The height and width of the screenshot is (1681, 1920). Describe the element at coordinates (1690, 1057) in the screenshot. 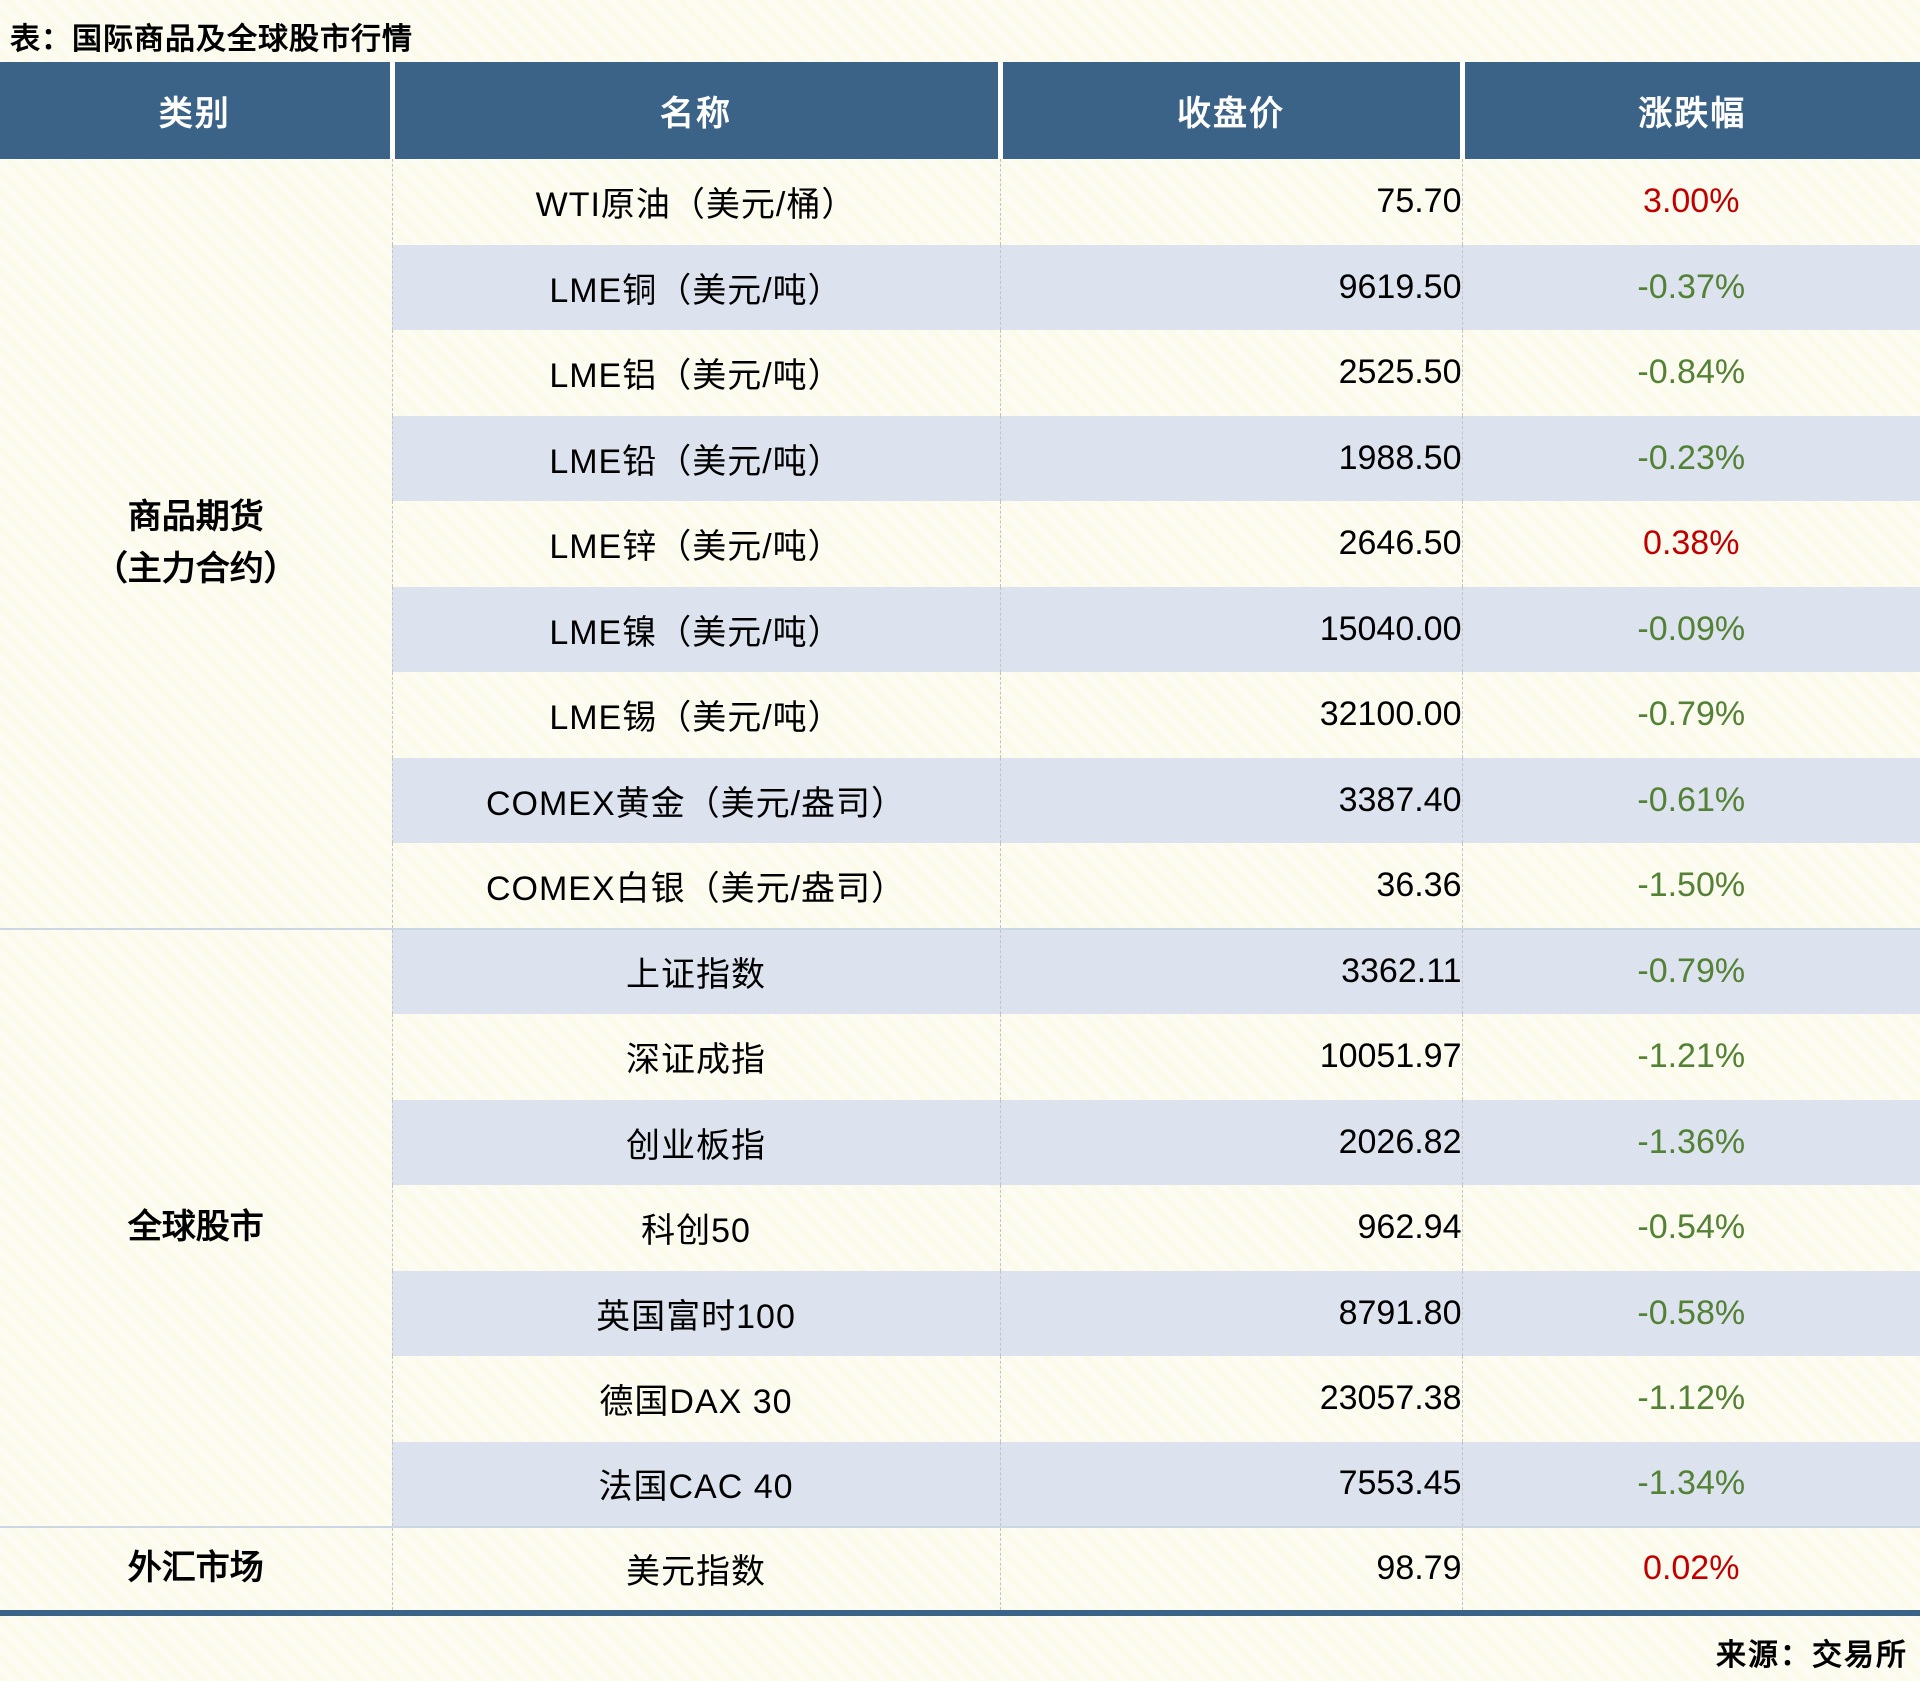

I see `change-cell: -1.21%` at that location.